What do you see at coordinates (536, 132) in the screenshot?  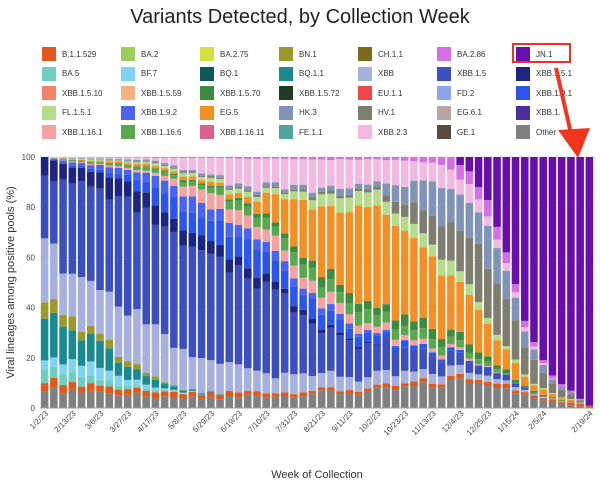 I see `legend-item: Other` at bounding box center [536, 132].